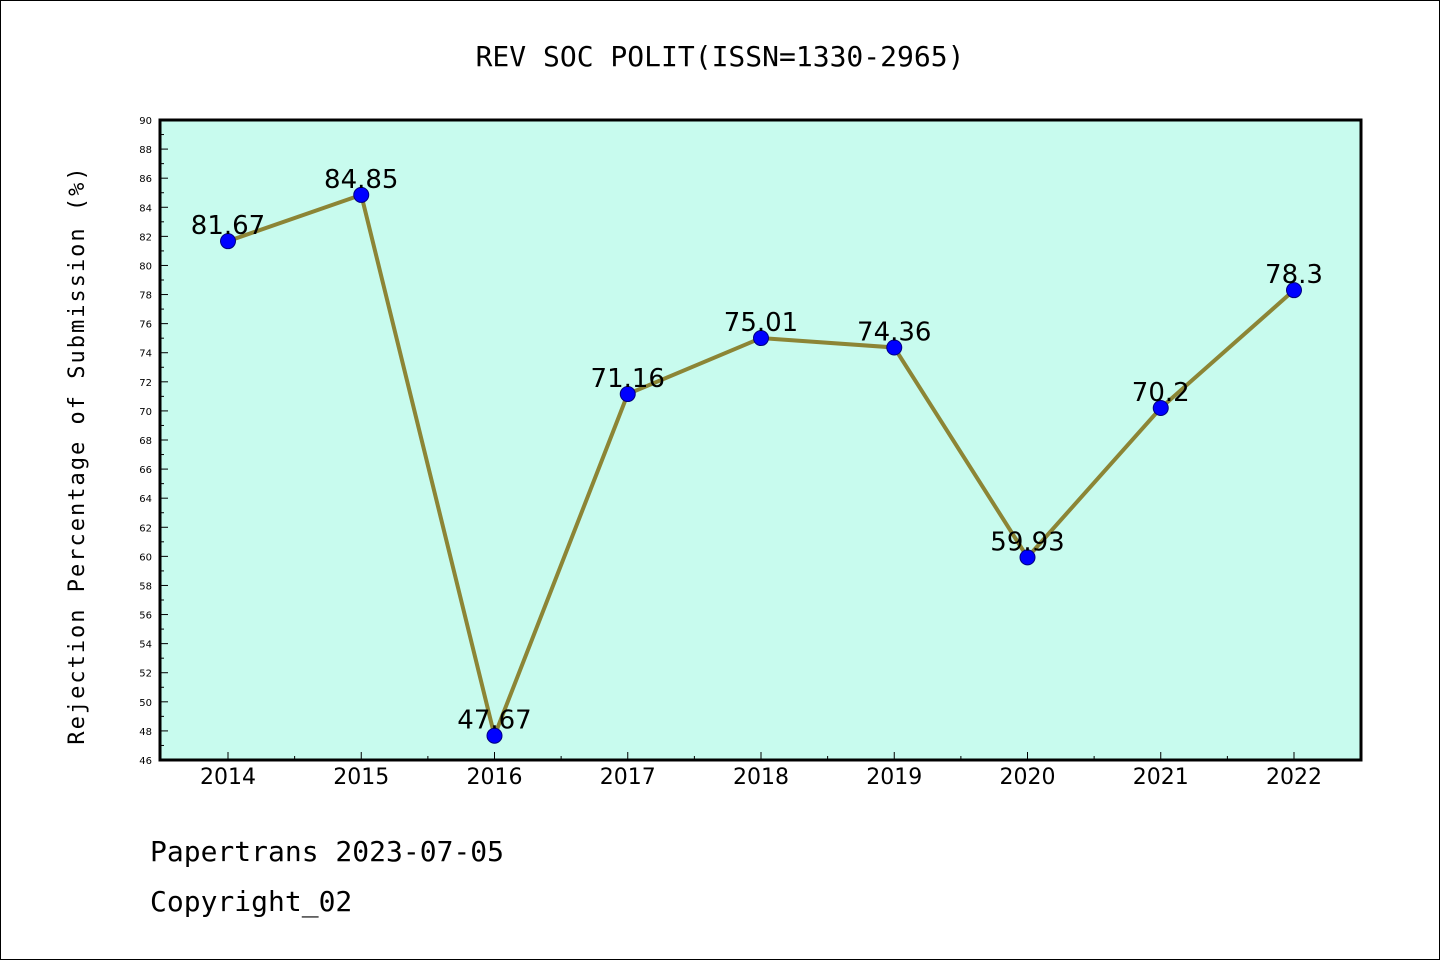 Image resolution: width=1440 pixels, height=960 pixels. Describe the element at coordinates (145, 325) in the screenshot. I see `y-tick-label: 76` at that location.